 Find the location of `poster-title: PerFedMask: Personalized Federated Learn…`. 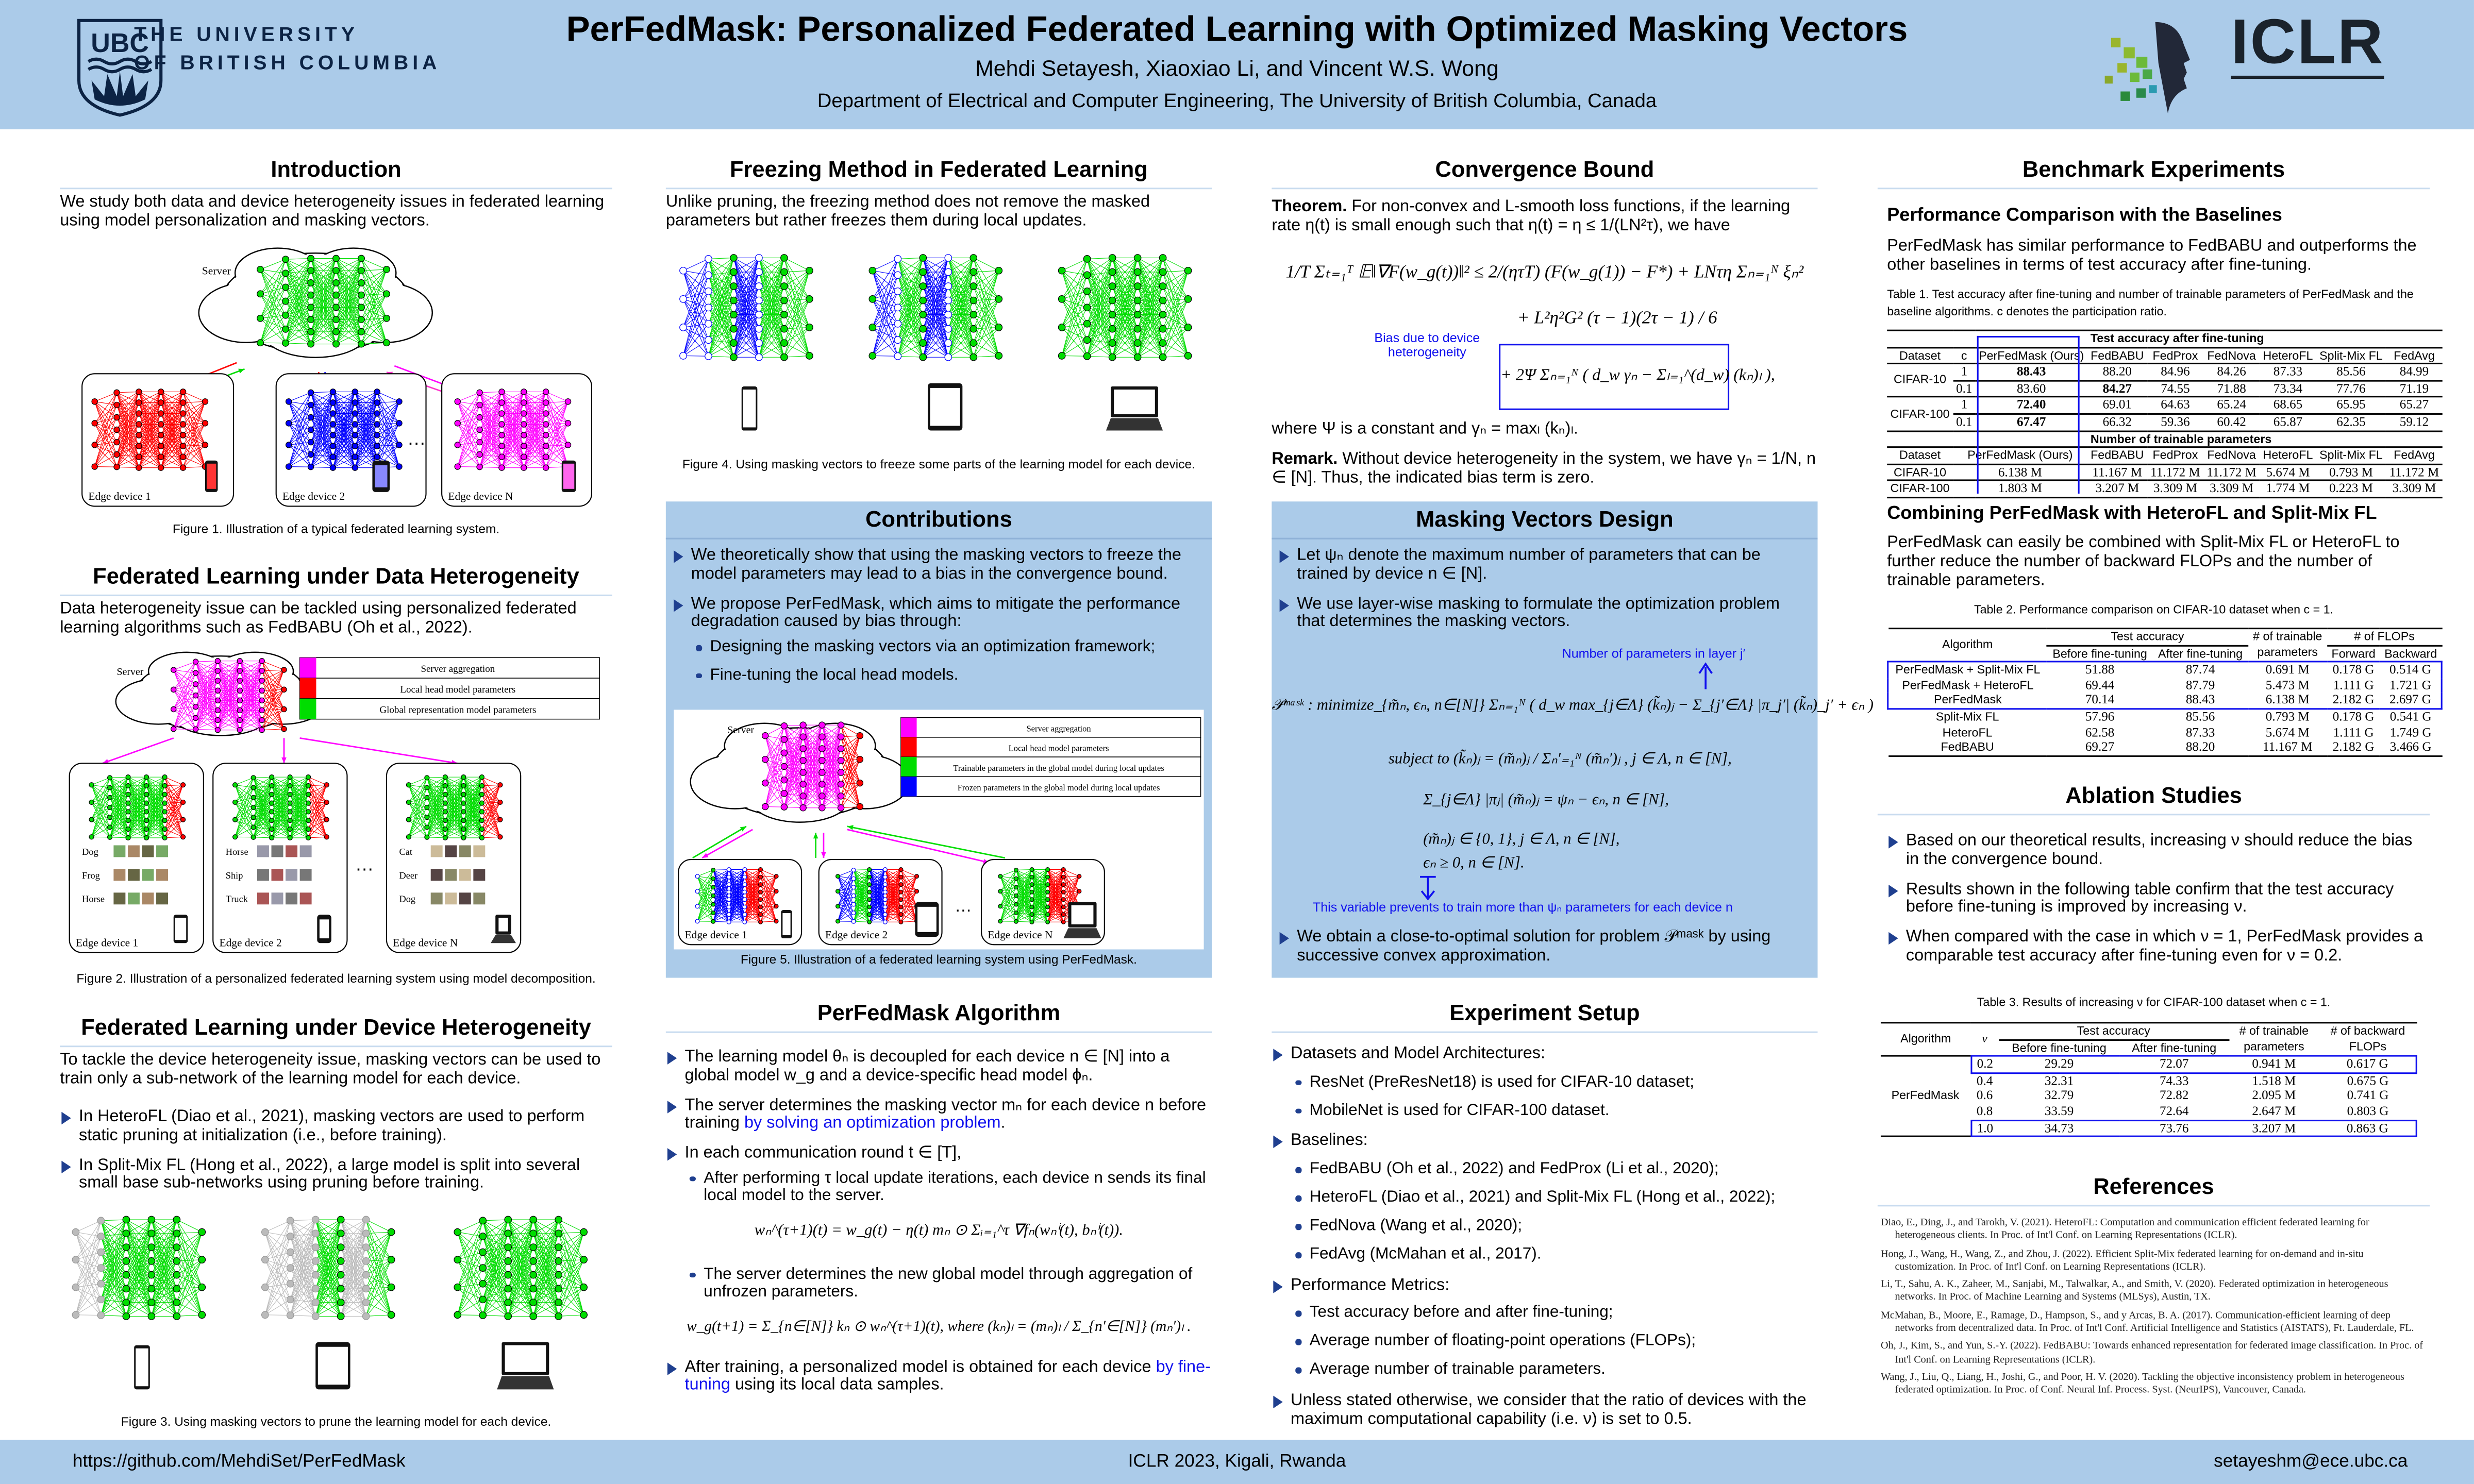

poster-title: PerFedMask: Personalized Federated Learn… is located at coordinates (1237, 29).